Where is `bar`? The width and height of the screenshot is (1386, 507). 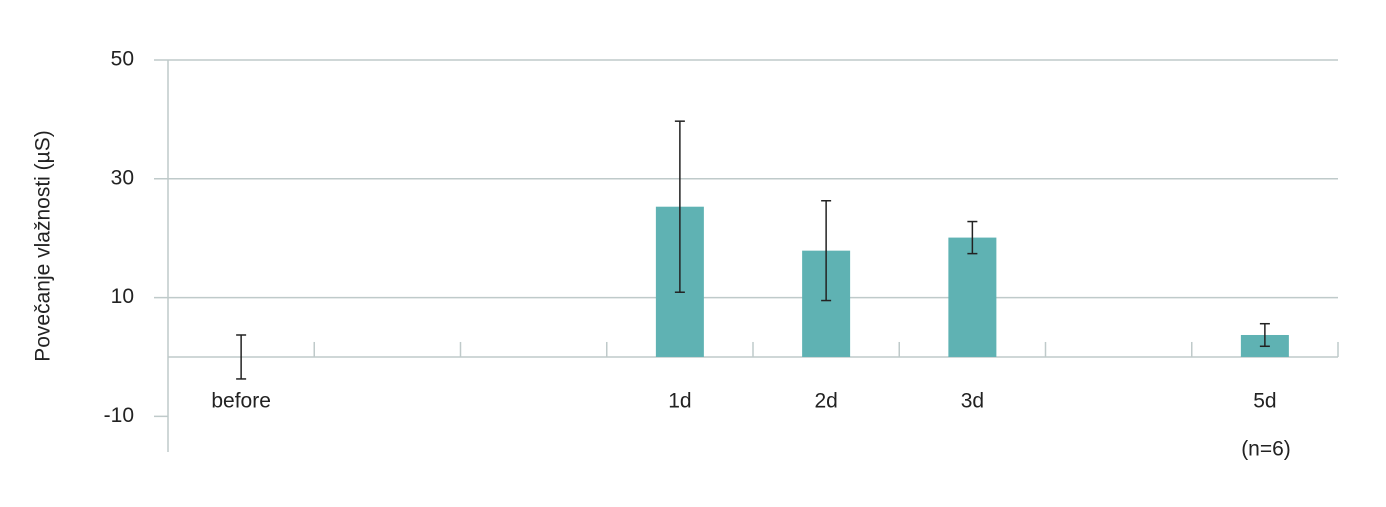 bar is located at coordinates (972, 297).